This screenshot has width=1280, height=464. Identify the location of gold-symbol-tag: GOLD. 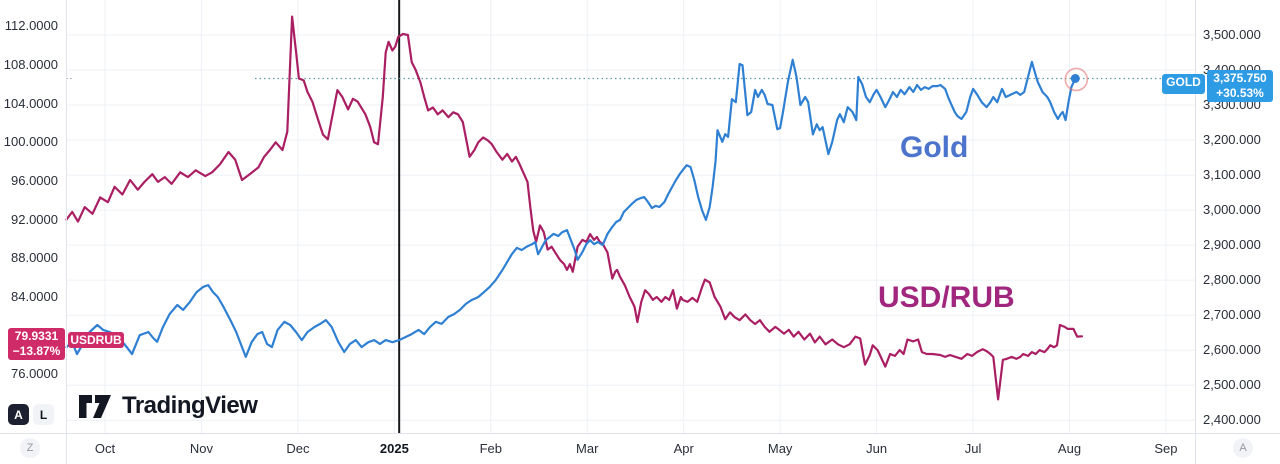
(1183, 84).